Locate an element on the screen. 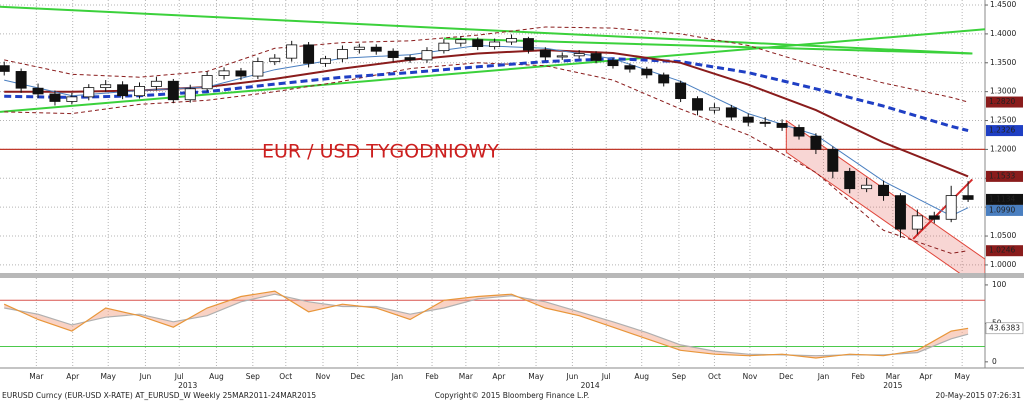  y-tick-label: 1.3500 is located at coordinates (1003, 62).